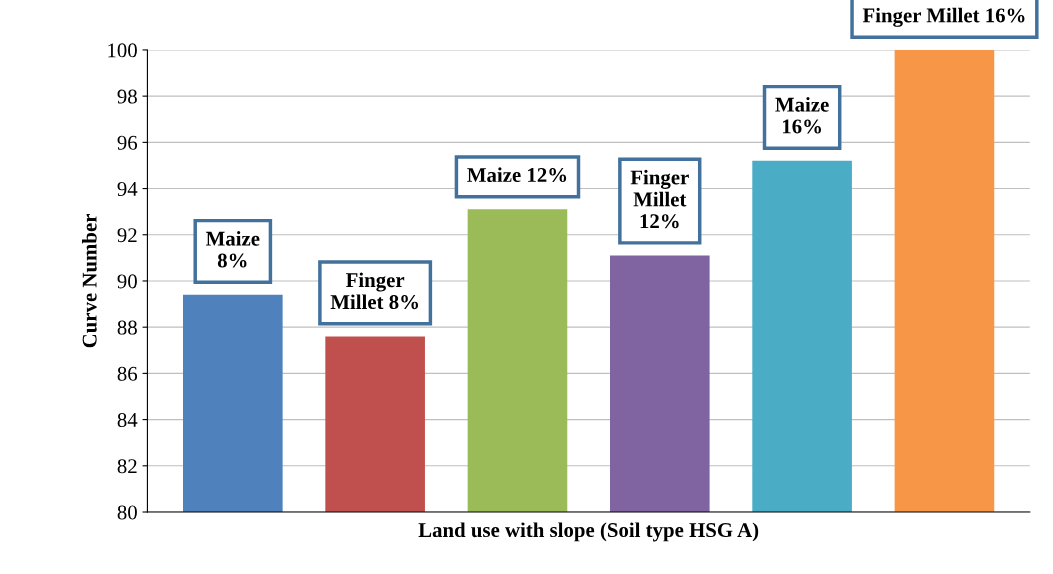  I want to click on y-tick-label: 82, so click(127, 466).